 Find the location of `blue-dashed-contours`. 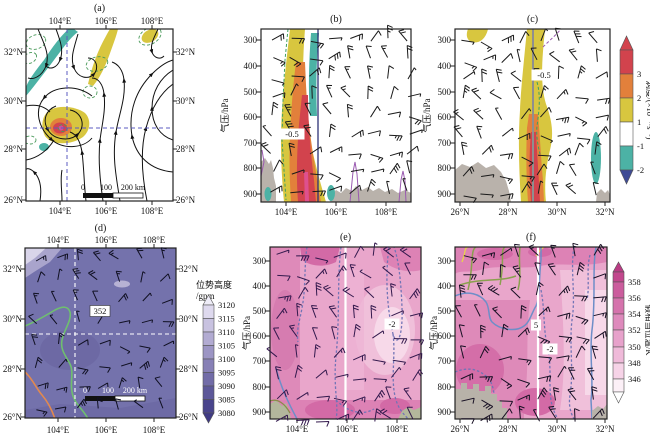

blue-dashed-contours is located at coordinates (523, 333).